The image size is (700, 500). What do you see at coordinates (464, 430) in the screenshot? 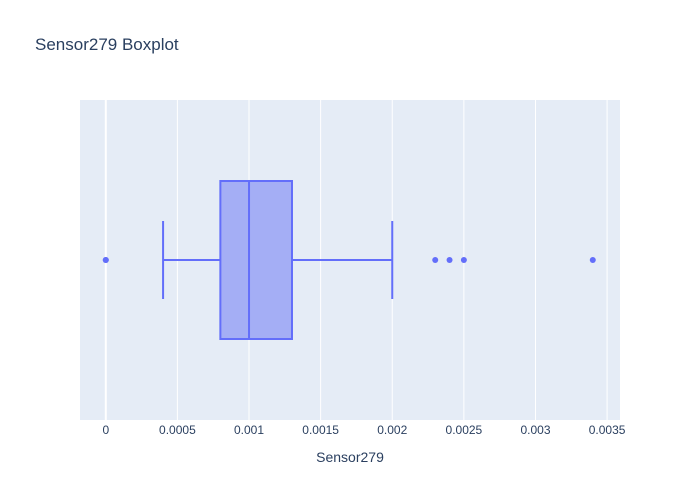
I see `x-tick-label: 0.0025` at bounding box center [464, 430].